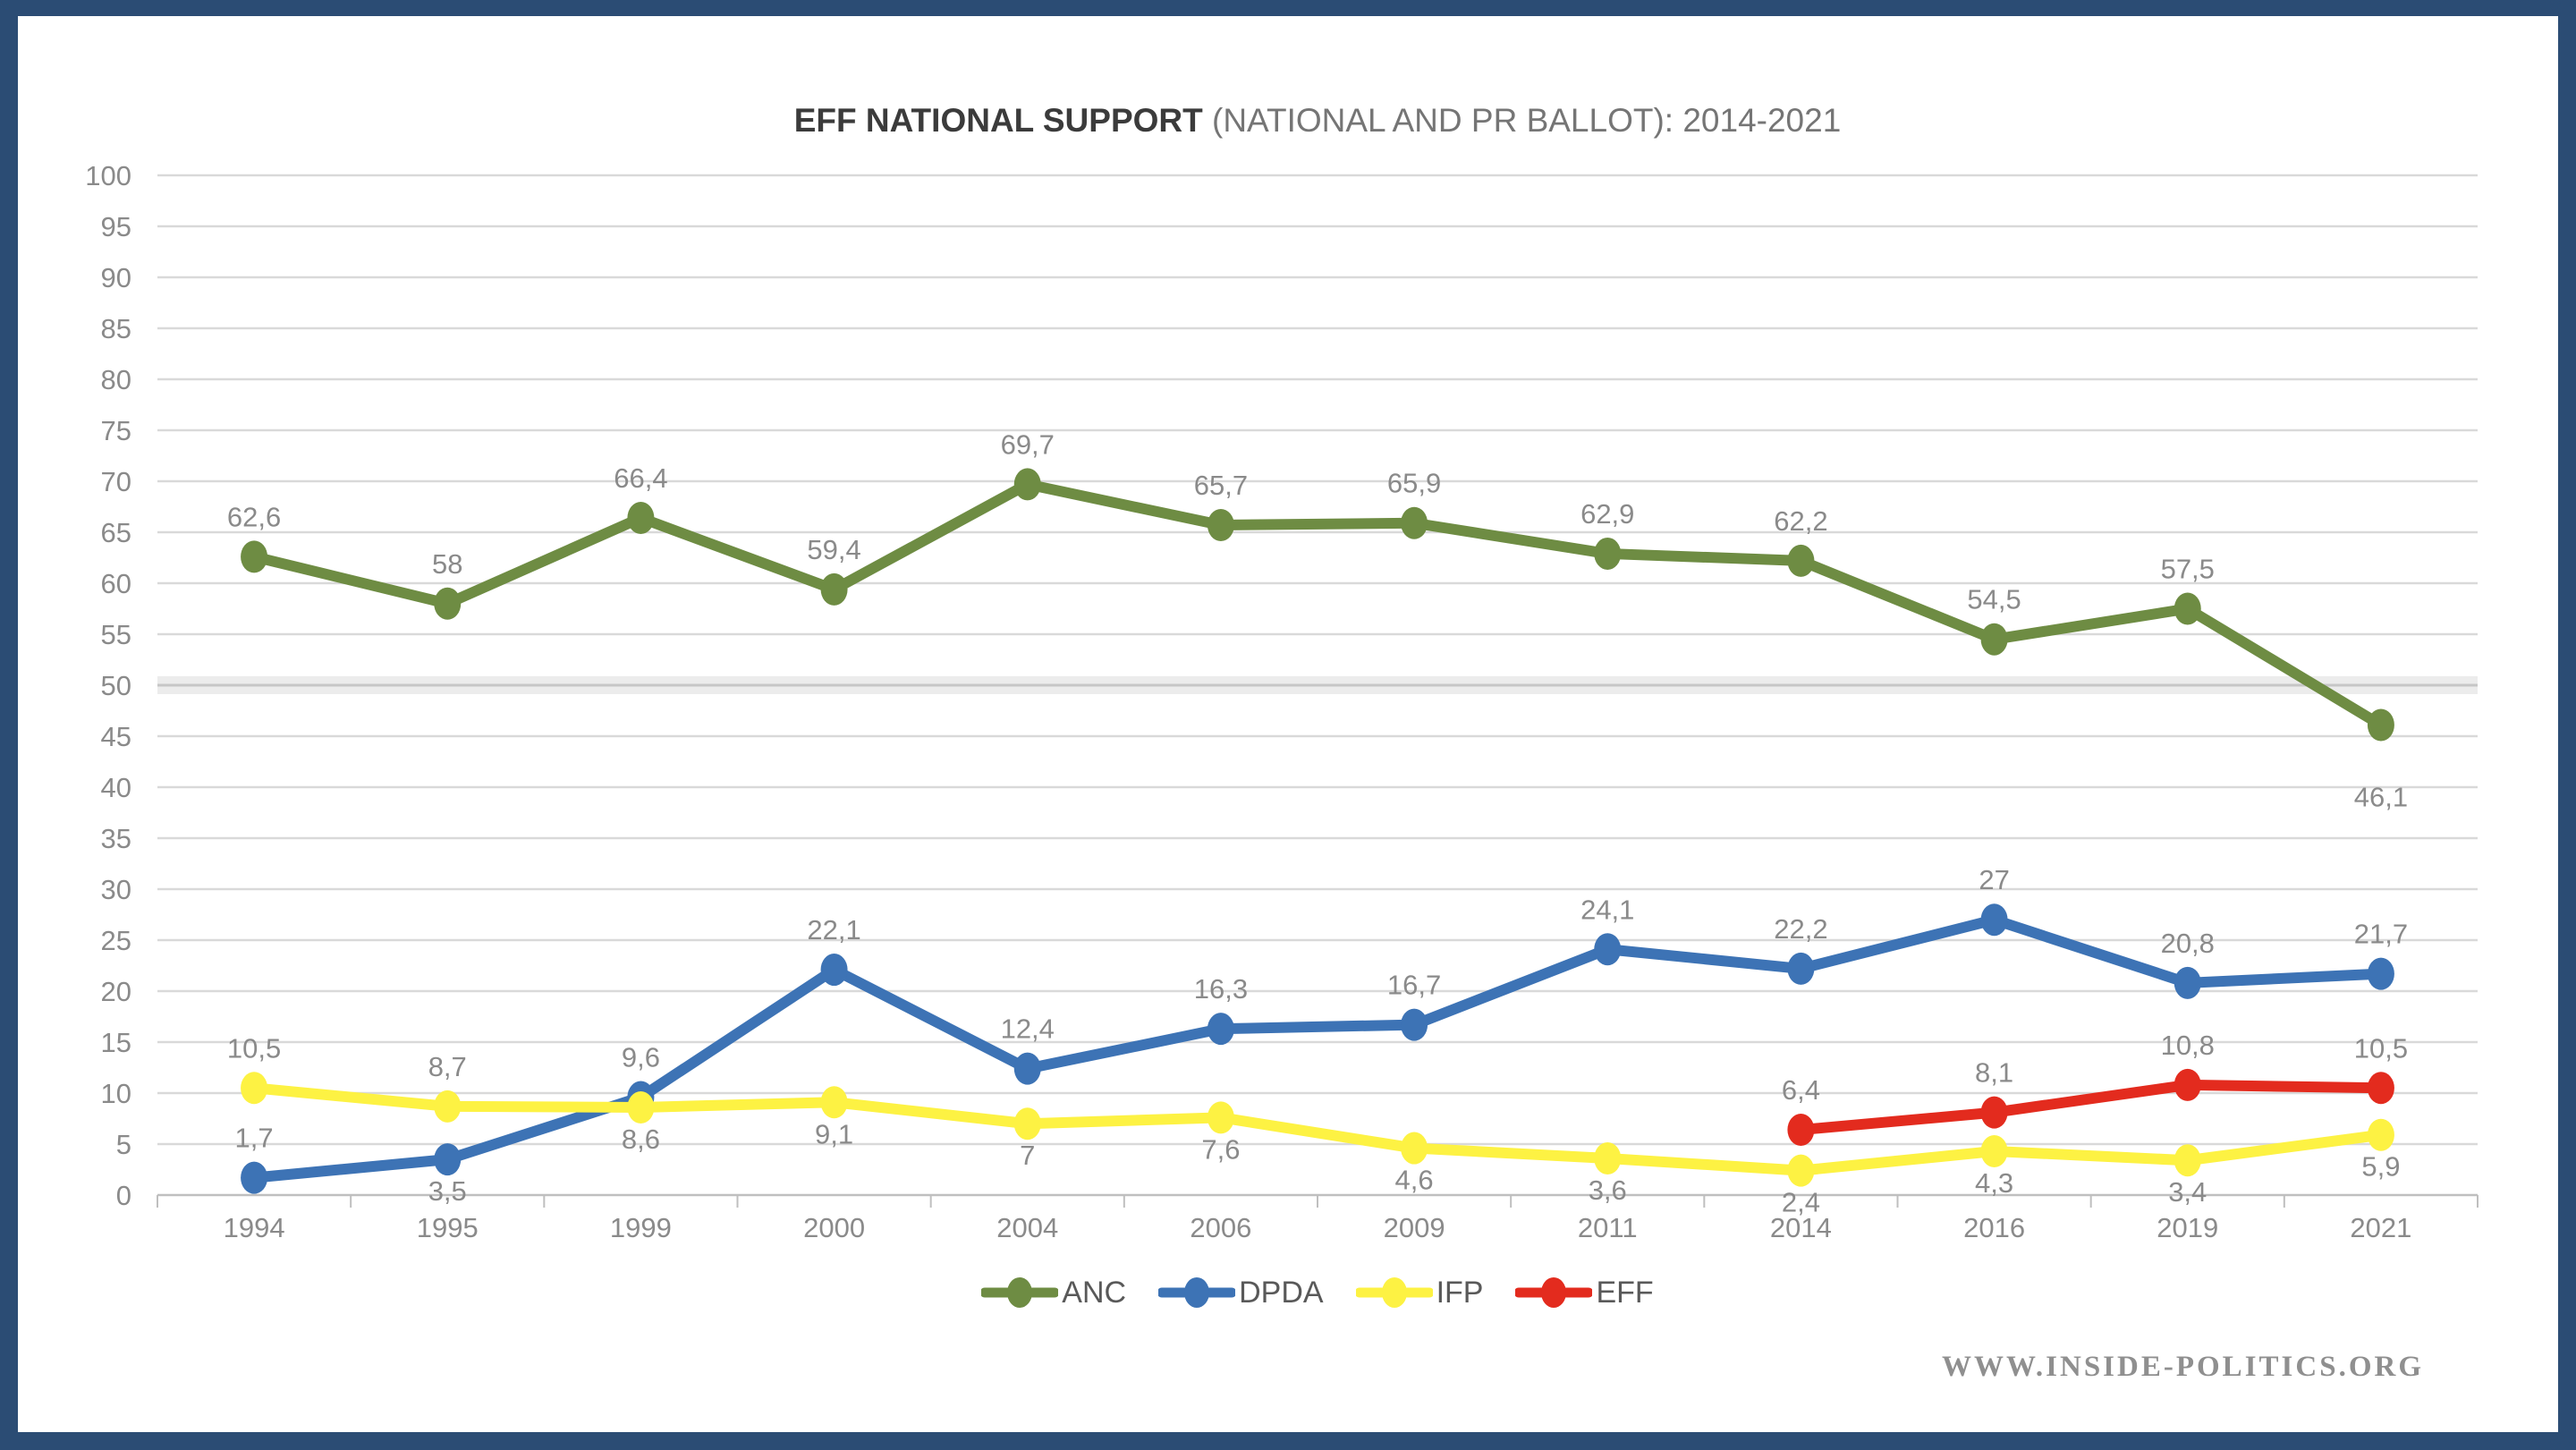  What do you see at coordinates (2187, 1192) in the screenshot?
I see `data-label-ifp-2019: 3,4` at bounding box center [2187, 1192].